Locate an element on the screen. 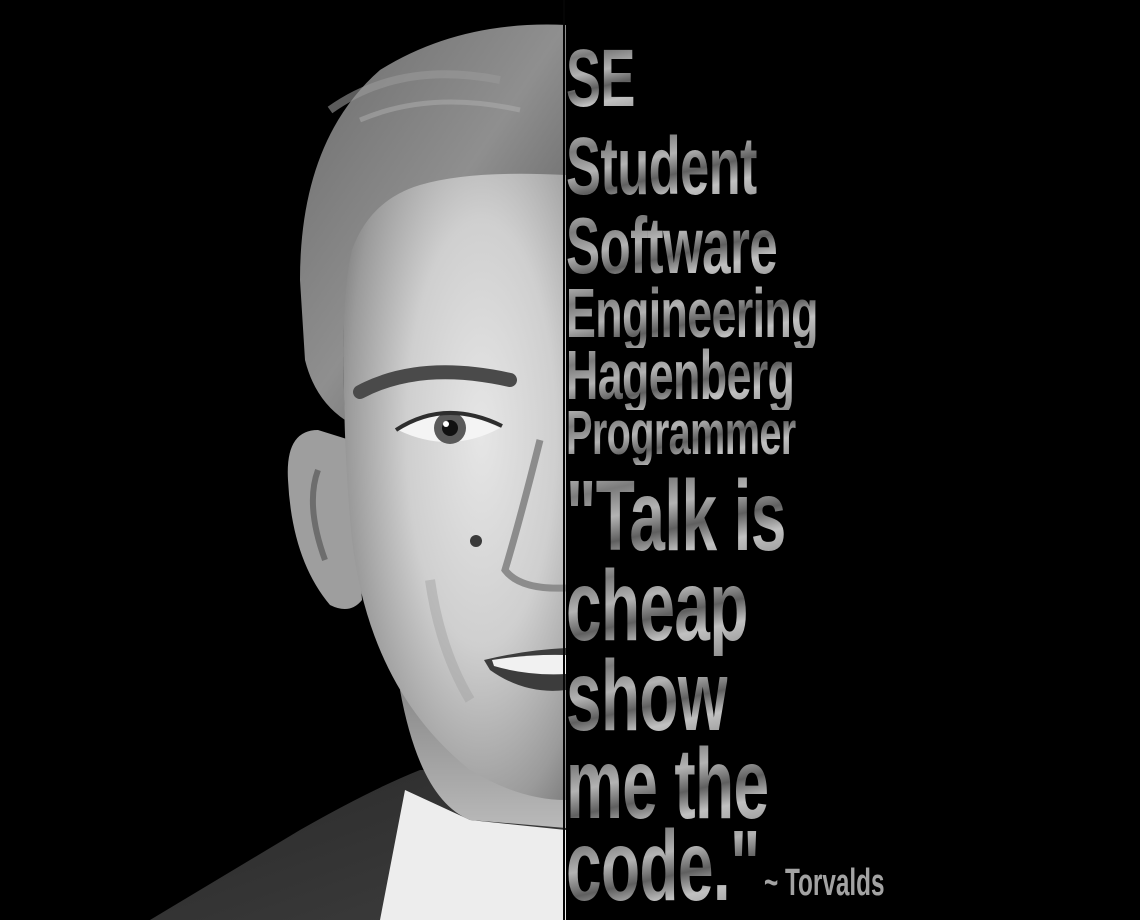 Image resolution: width=1140 pixels, height=920 pixels. quote-line-me-the: me the is located at coordinates (667, 784).